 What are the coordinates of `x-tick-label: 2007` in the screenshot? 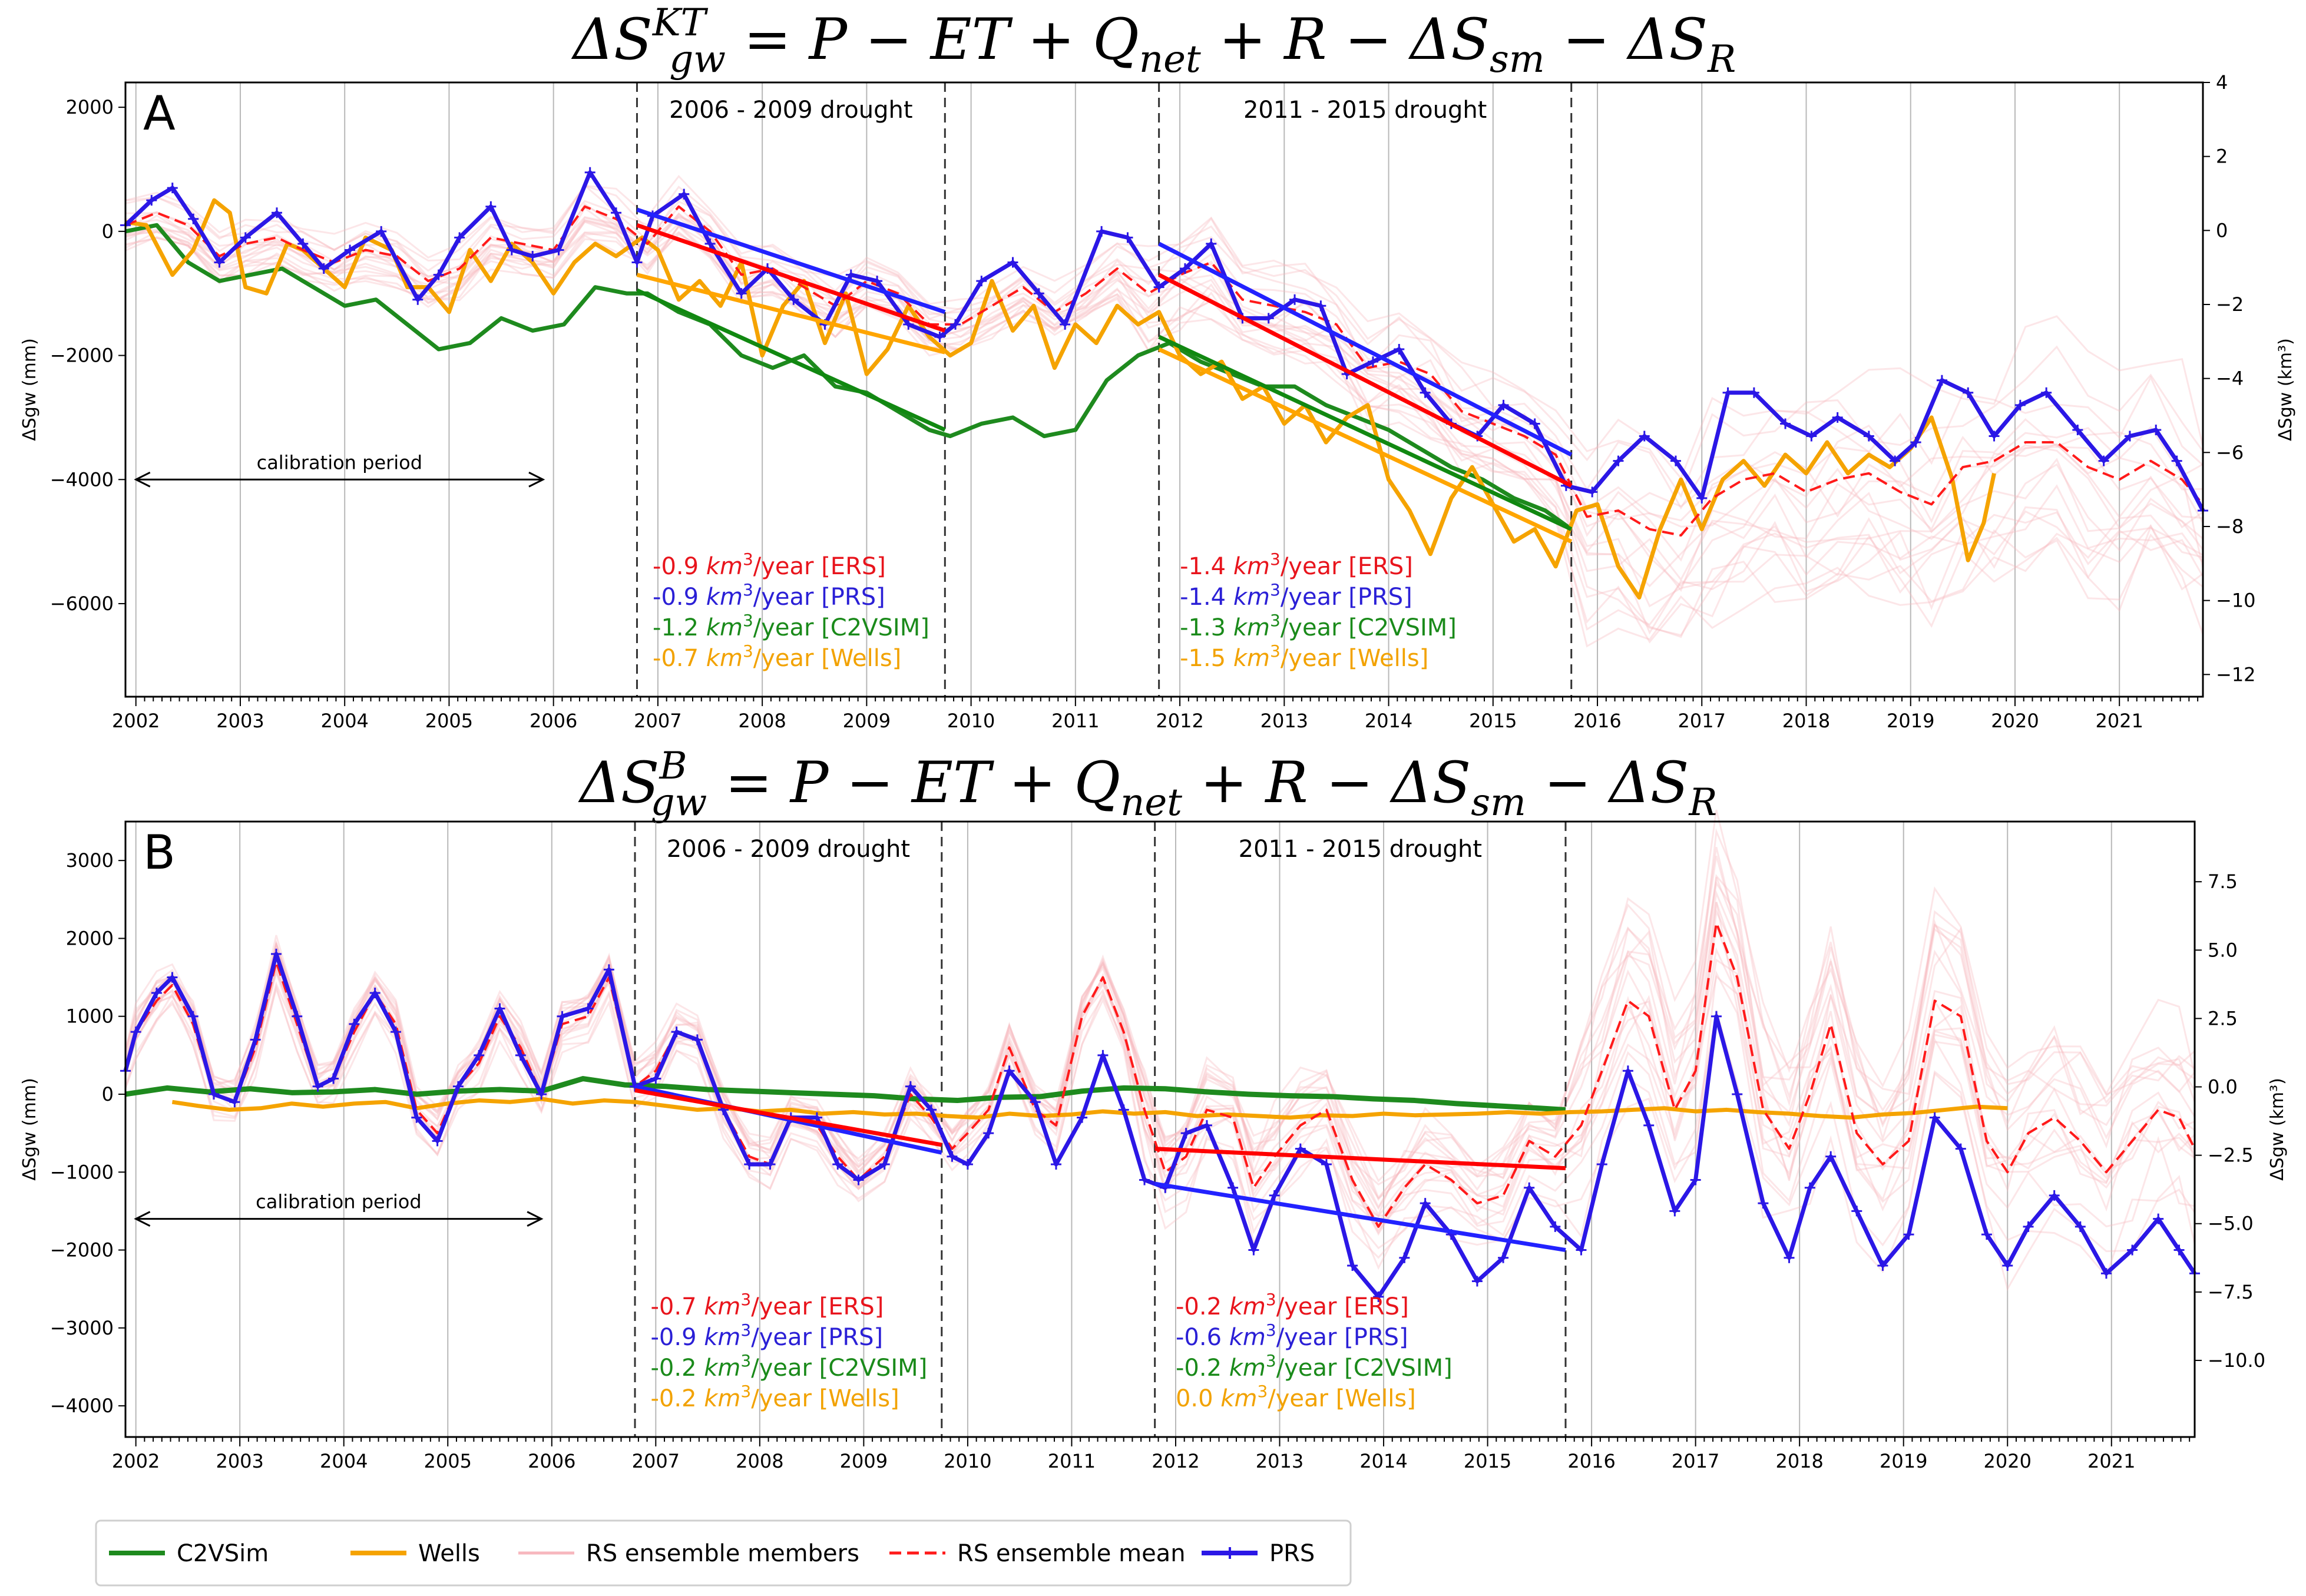 It's located at (657, 721).